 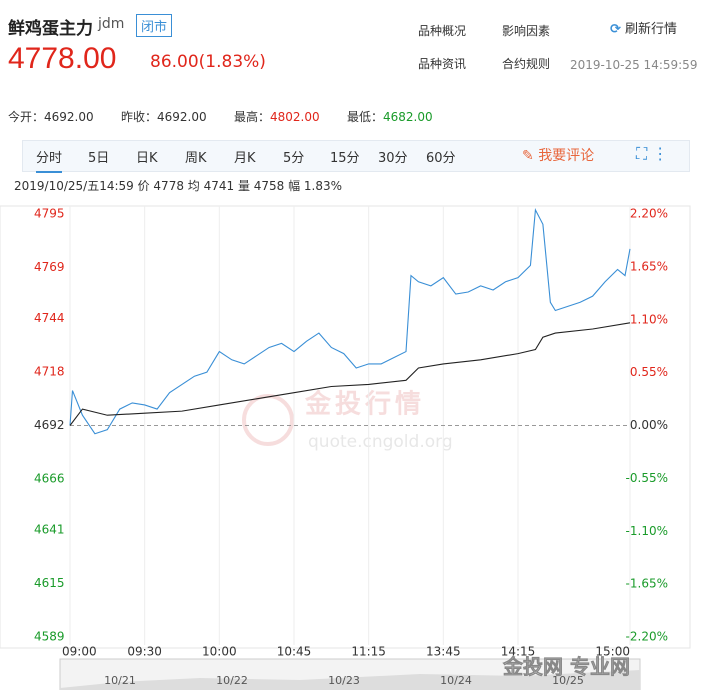 What do you see at coordinates (268, 420) in the screenshot?
I see `watermark-logo` at bounding box center [268, 420].